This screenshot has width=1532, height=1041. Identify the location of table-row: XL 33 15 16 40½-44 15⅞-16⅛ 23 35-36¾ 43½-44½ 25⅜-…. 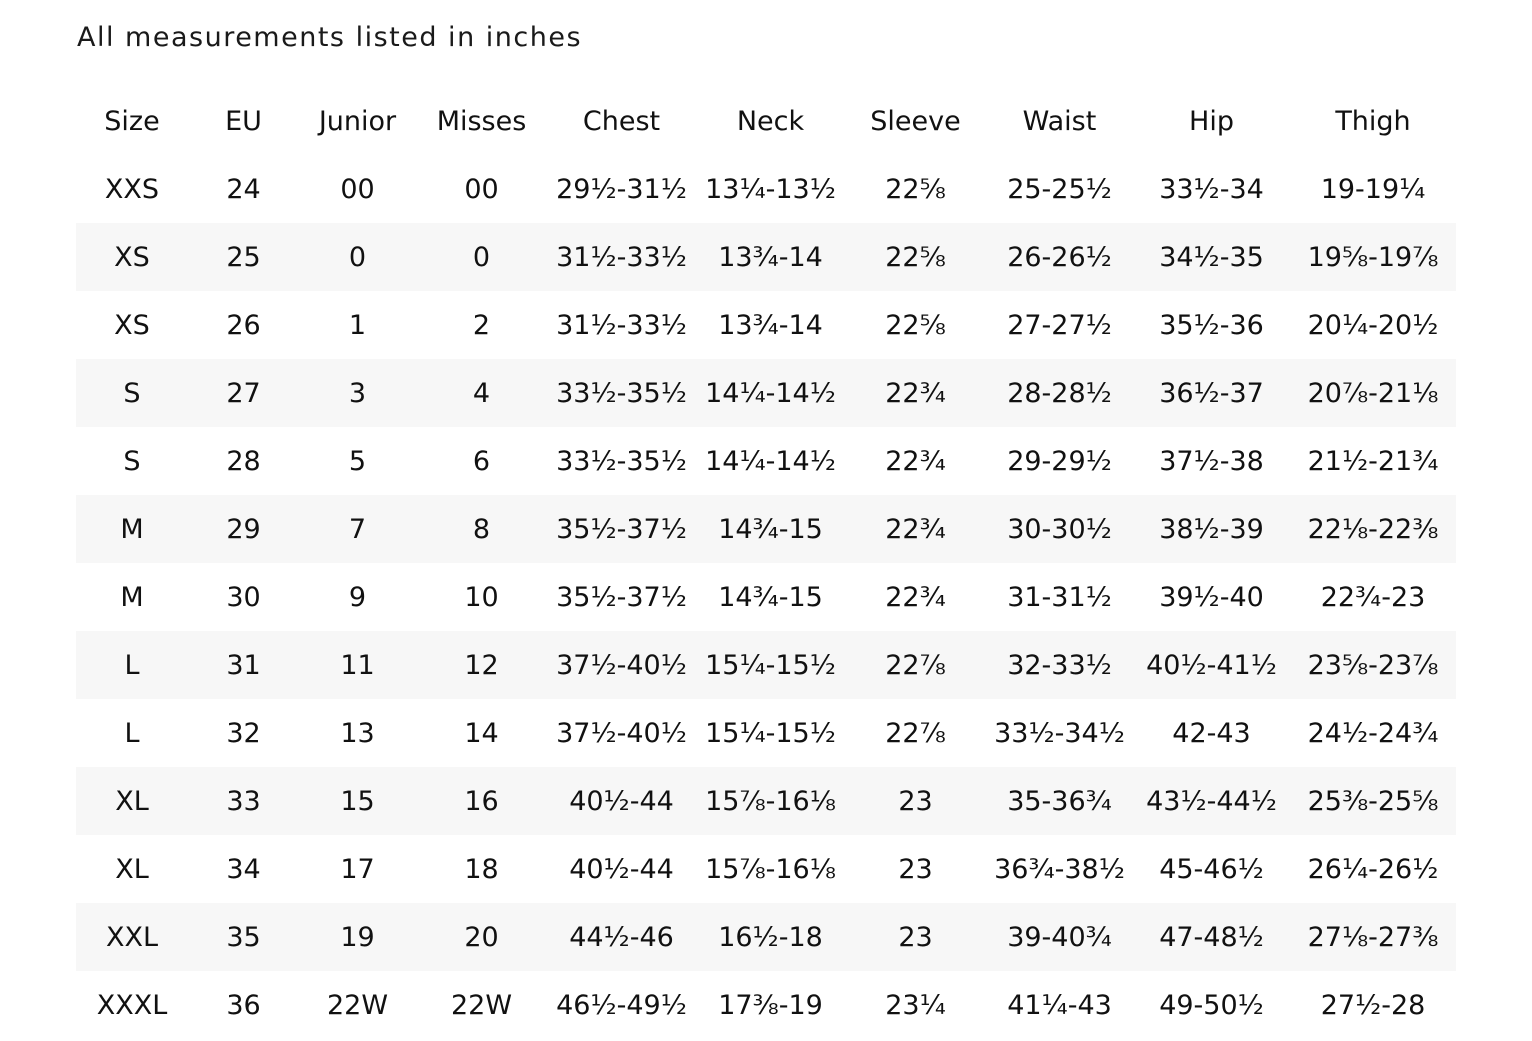
(766, 801).